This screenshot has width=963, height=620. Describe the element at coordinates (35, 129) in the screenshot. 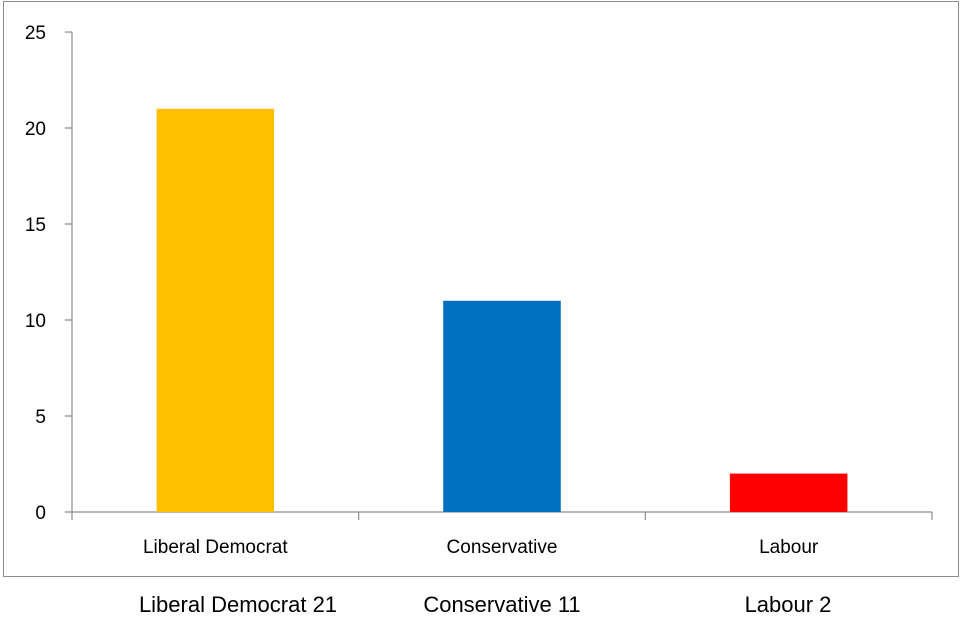

I see `y-tick-label: 20` at that location.